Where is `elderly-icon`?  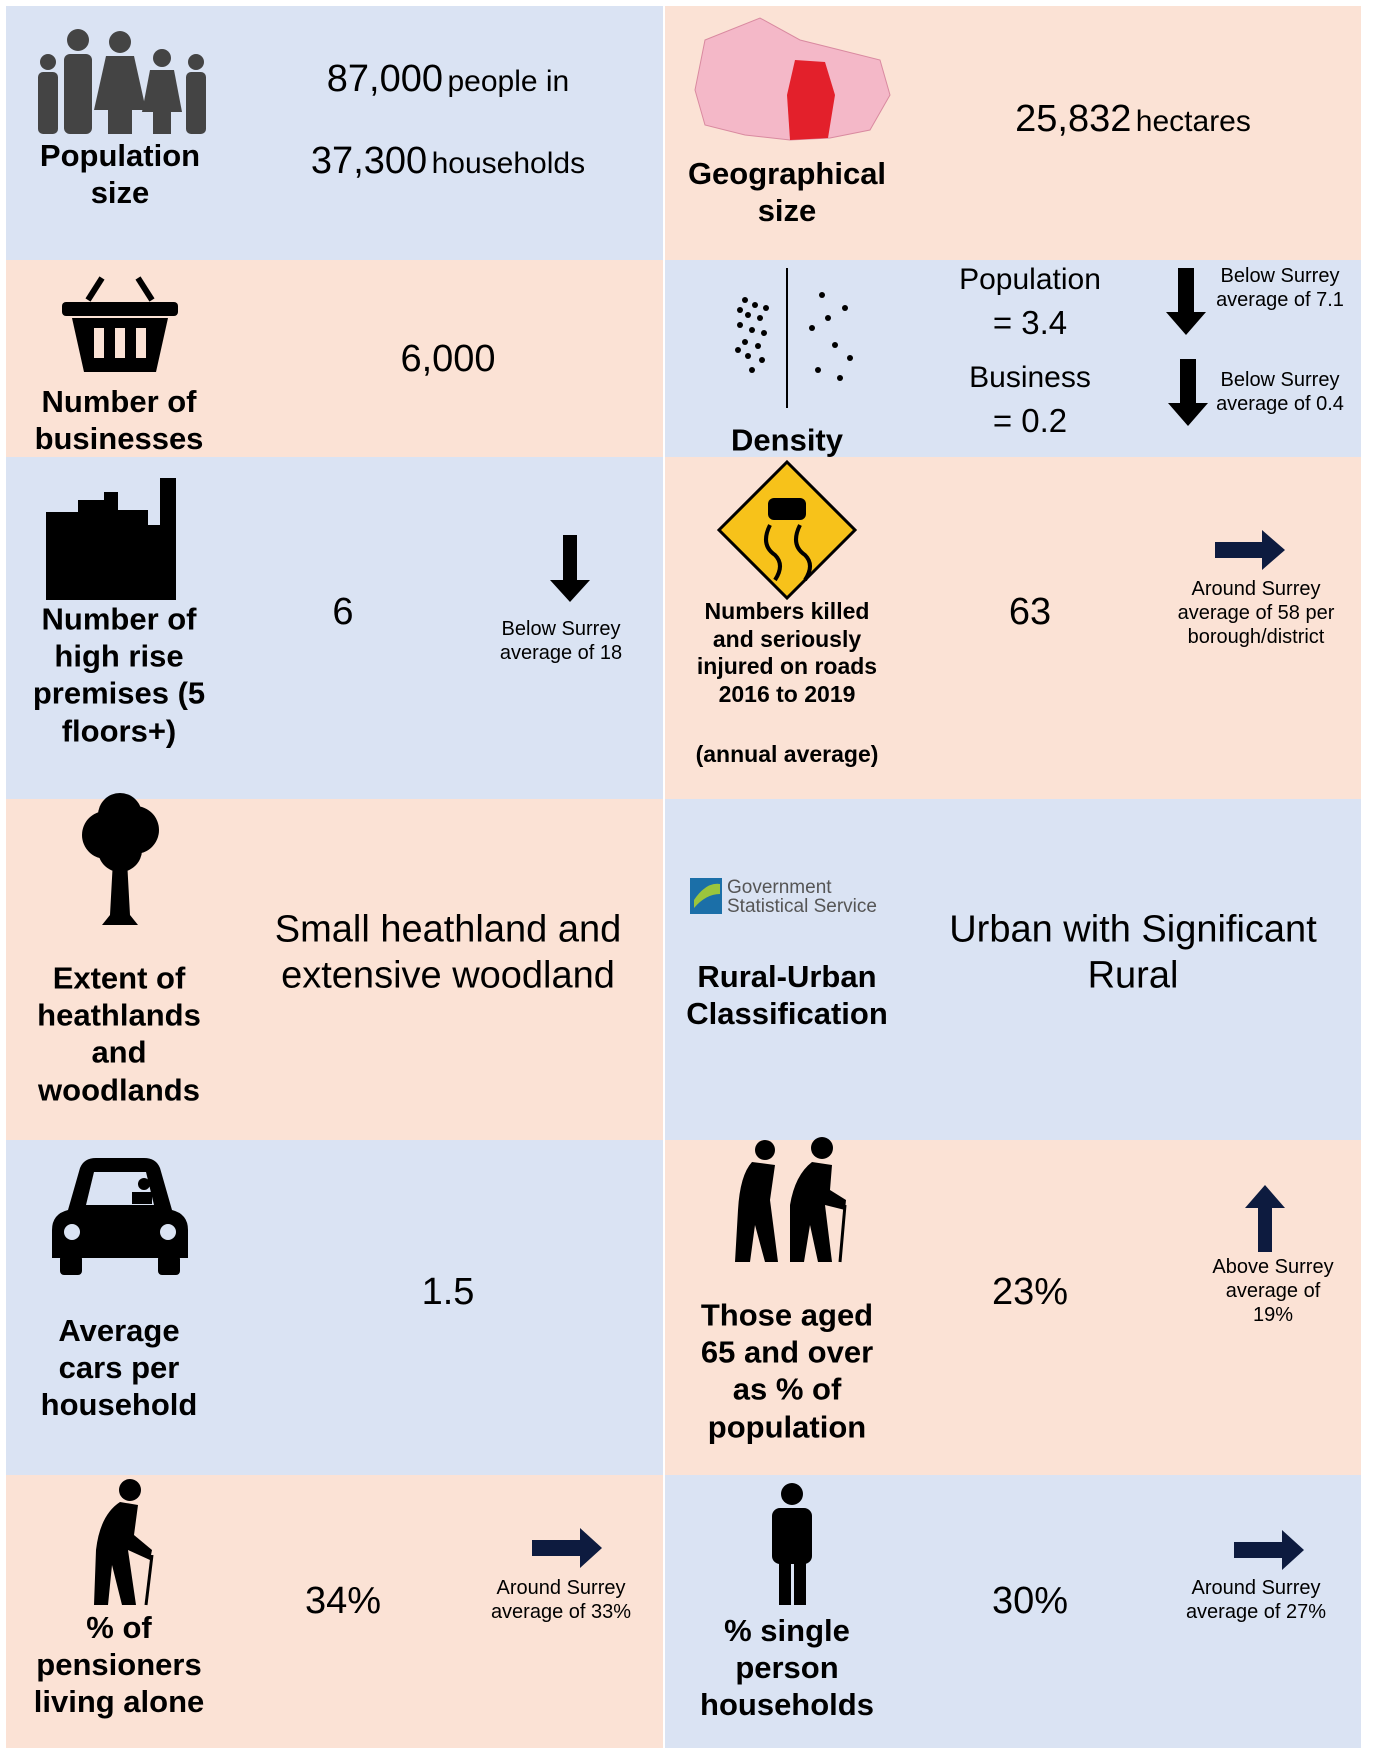
elderly-icon is located at coordinates (791, 1200).